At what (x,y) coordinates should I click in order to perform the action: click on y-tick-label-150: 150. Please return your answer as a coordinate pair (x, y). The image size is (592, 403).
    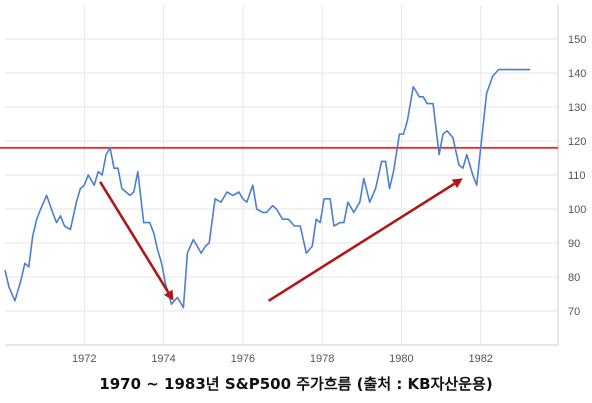
    Looking at the image, I should click on (577, 40).